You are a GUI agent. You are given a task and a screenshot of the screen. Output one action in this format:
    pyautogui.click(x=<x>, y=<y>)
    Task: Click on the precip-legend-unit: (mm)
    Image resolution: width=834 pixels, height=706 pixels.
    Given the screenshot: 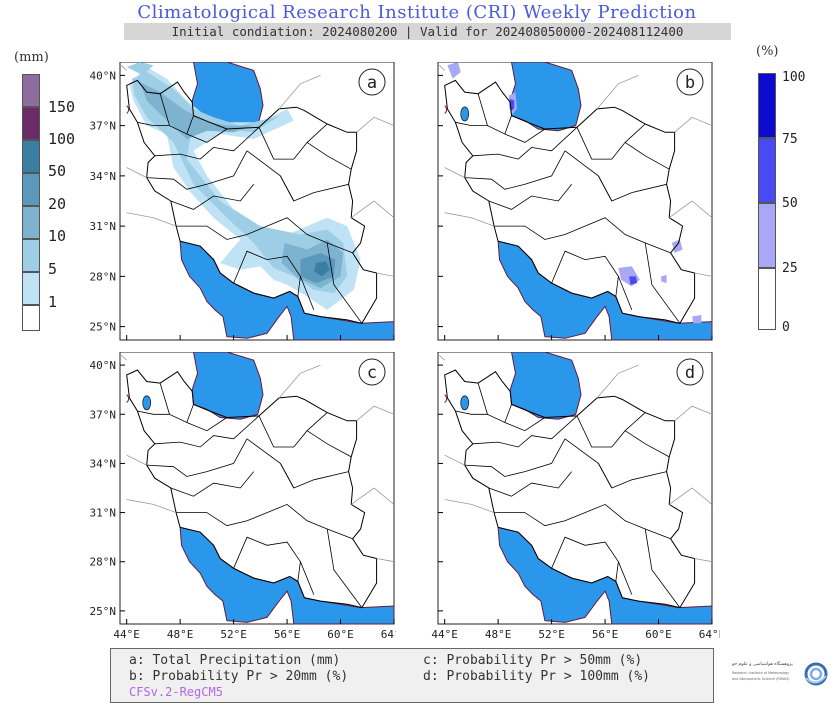 What is the action you would take?
    pyautogui.click(x=31, y=57)
    